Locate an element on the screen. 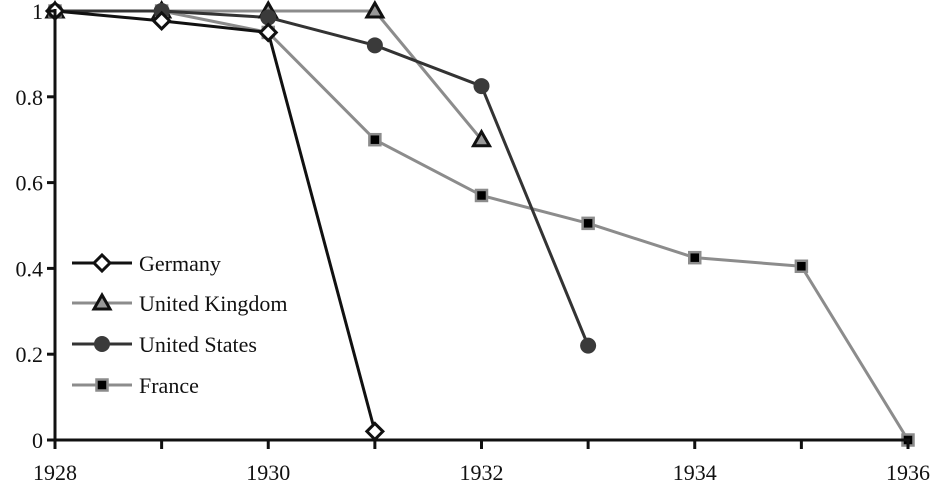 The image size is (936, 488). x-tick-label: 1930 is located at coordinates (268, 472).